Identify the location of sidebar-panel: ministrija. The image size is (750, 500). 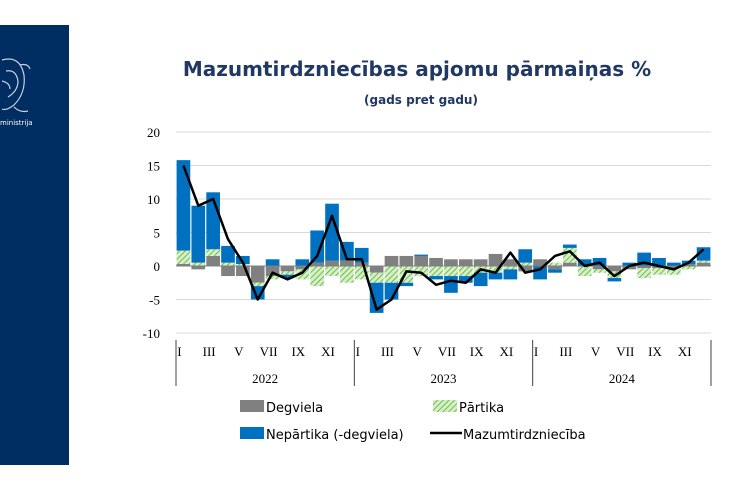
(34, 245).